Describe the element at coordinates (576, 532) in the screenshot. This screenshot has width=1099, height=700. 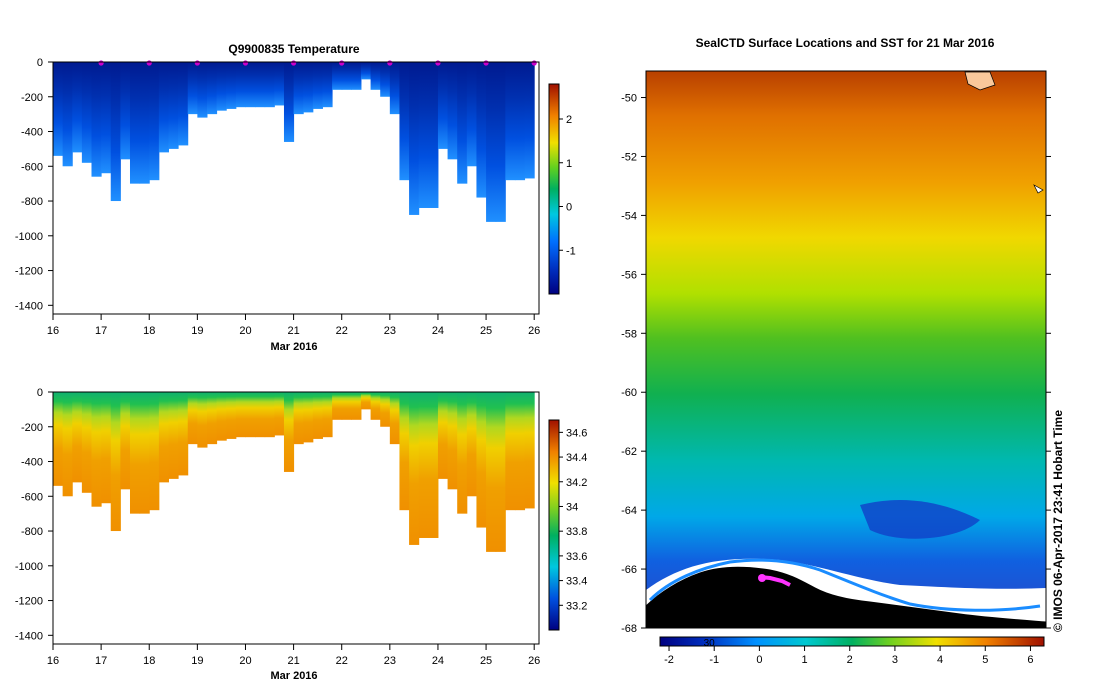
I see `salinity-colorbar-label: 33.8` at that location.